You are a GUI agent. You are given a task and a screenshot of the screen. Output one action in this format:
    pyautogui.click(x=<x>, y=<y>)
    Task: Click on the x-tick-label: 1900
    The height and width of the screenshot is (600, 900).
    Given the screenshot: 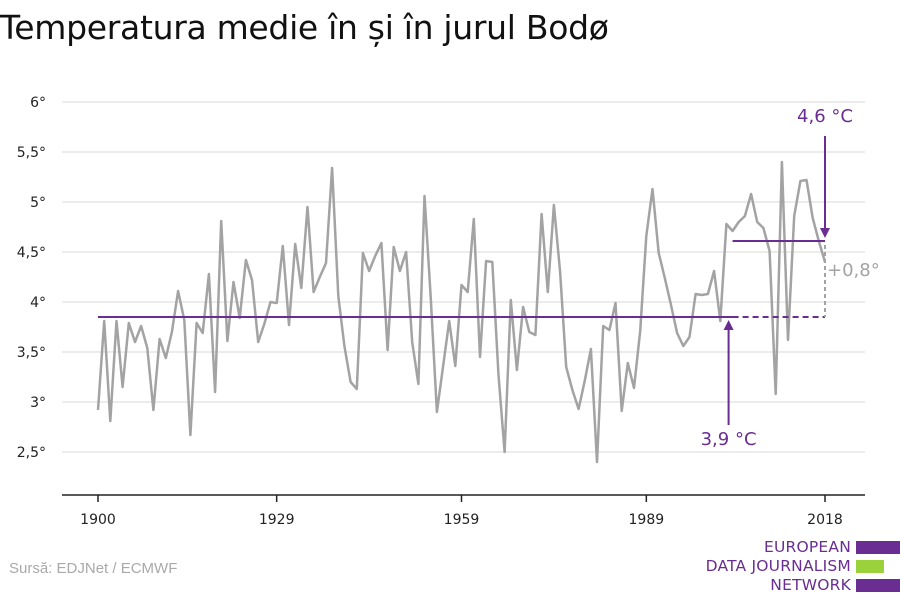 What is the action you would take?
    pyautogui.click(x=98, y=520)
    